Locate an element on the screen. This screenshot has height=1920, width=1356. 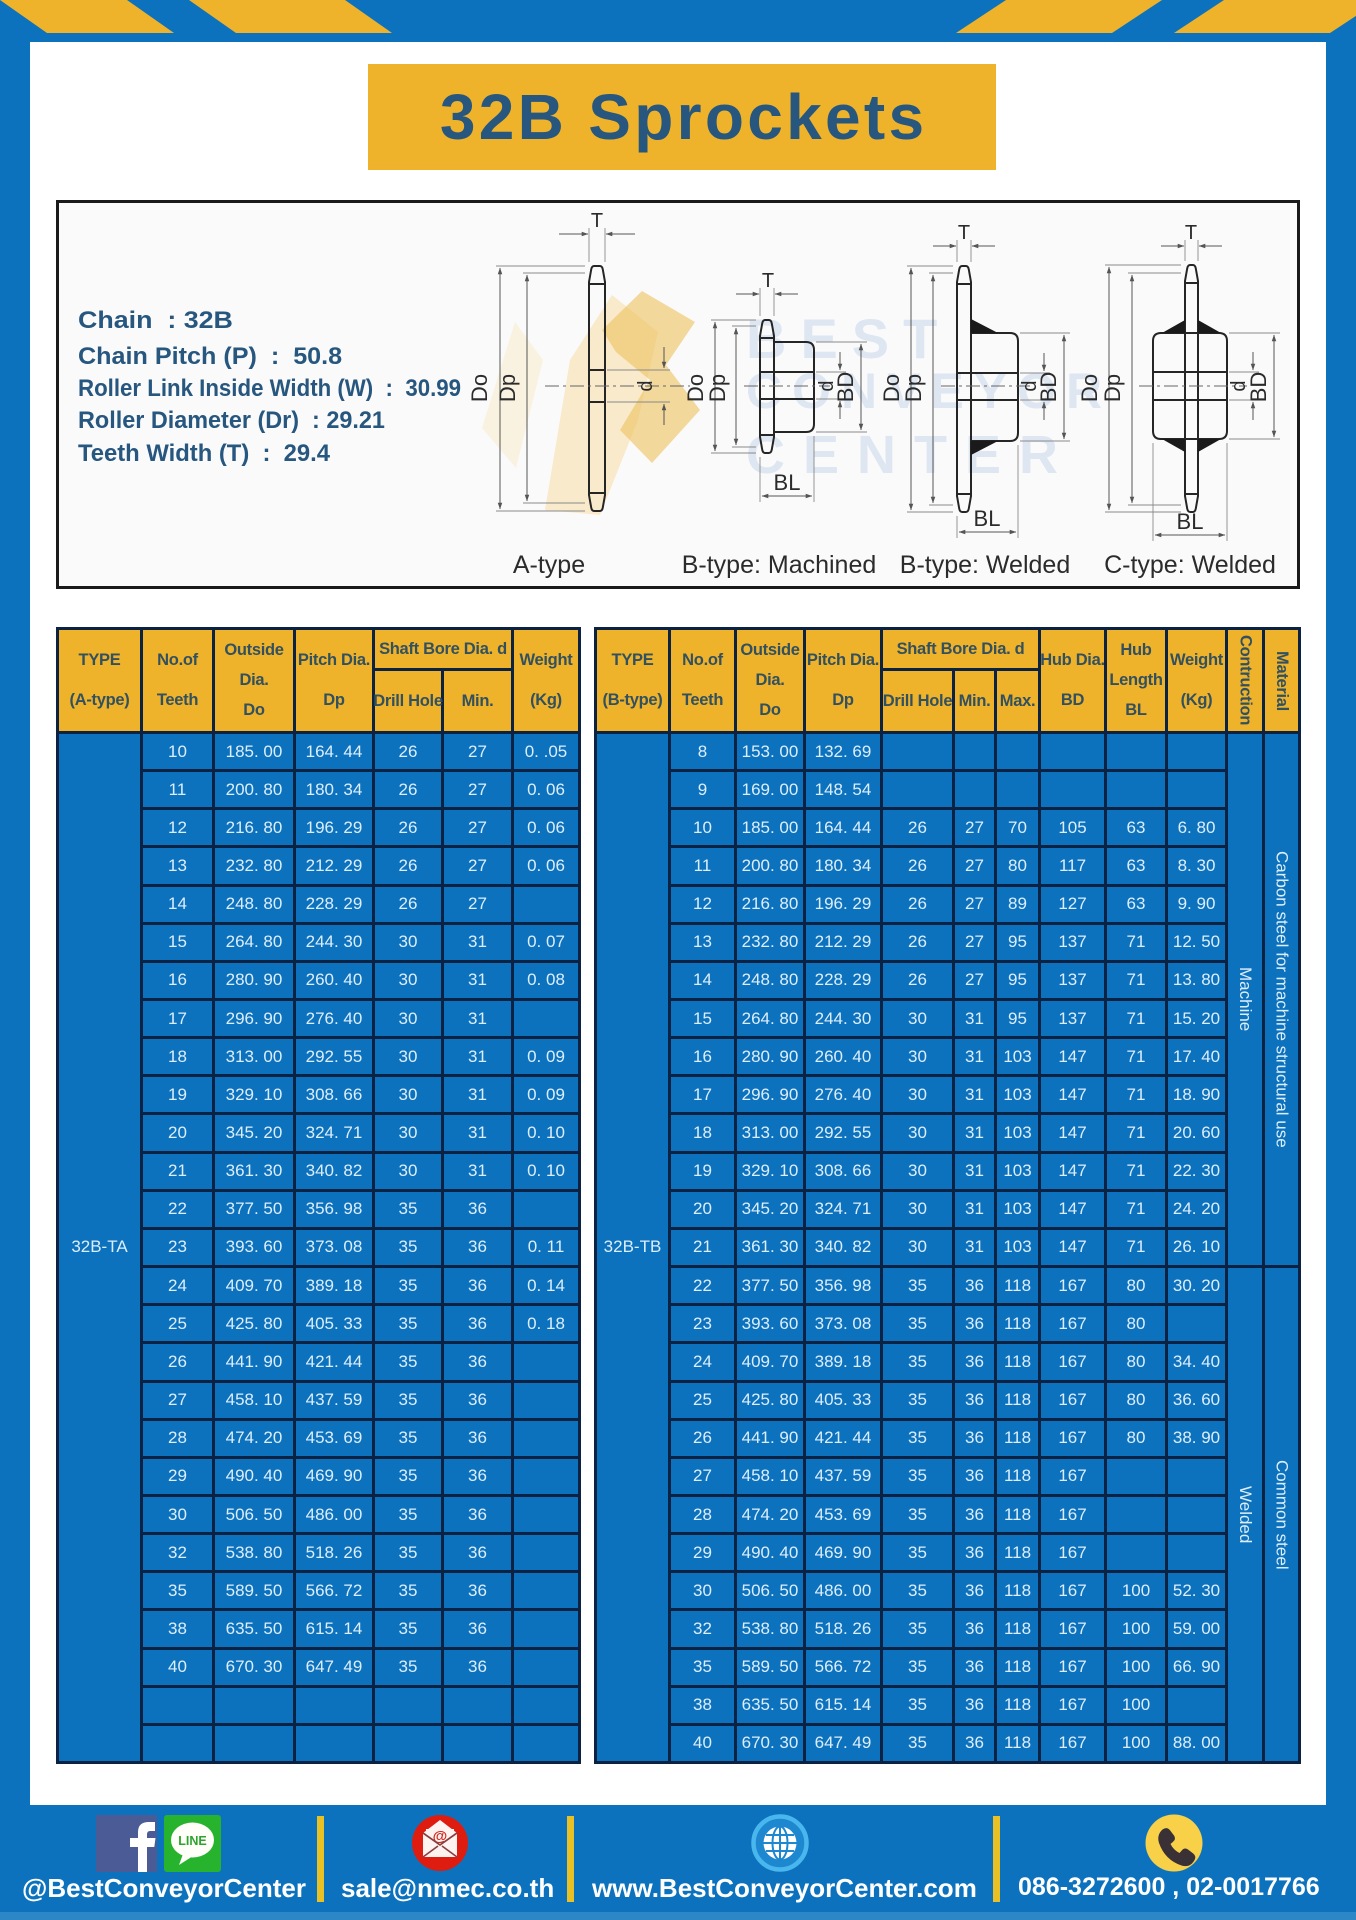
svg-text: CENTER is located at coordinates (911, 455).